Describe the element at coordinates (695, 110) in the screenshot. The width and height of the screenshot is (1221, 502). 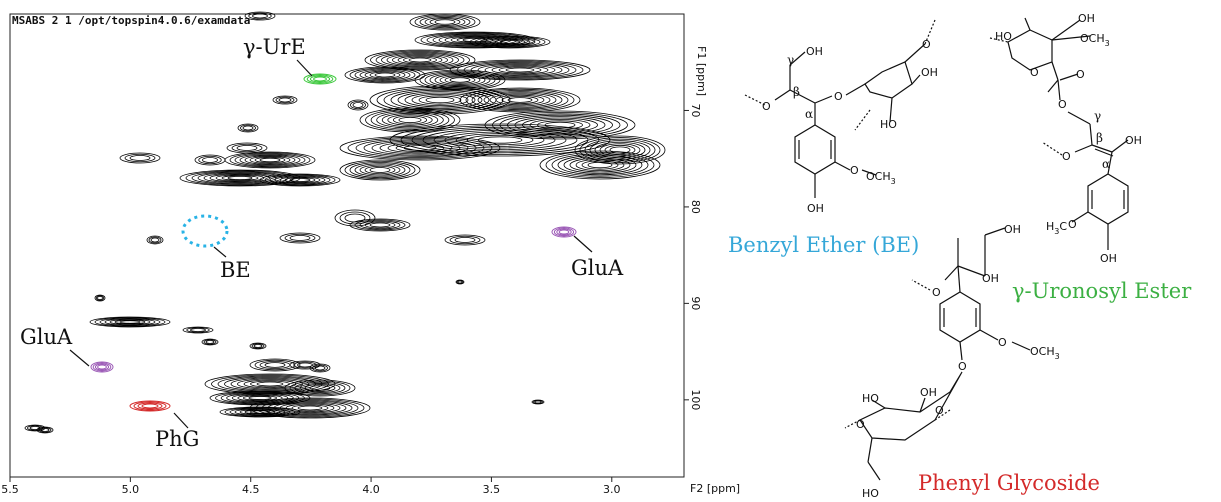
I see `y-tick-label: 70` at that location.